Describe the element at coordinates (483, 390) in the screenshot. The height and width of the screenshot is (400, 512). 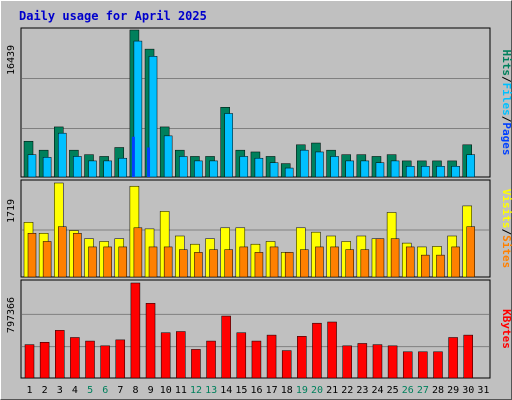
I see `x-tick-label-day-31: 31` at that location.